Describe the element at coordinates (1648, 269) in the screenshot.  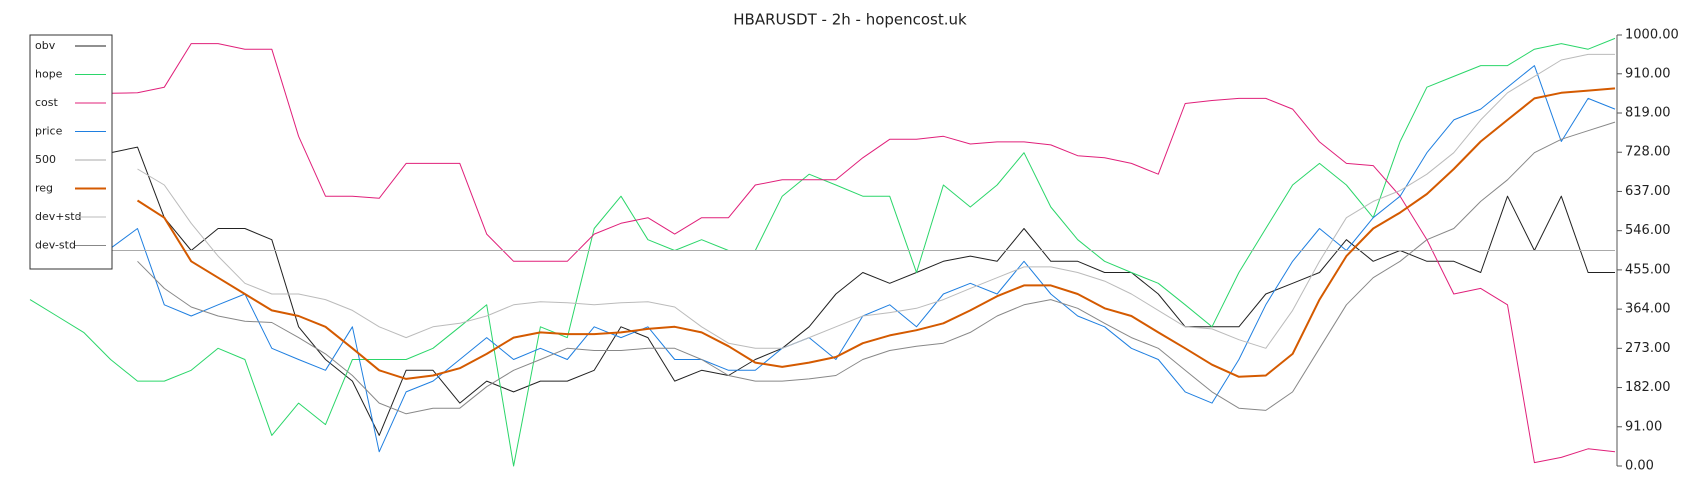
I see `y-tick-label: 455.00` at that location.